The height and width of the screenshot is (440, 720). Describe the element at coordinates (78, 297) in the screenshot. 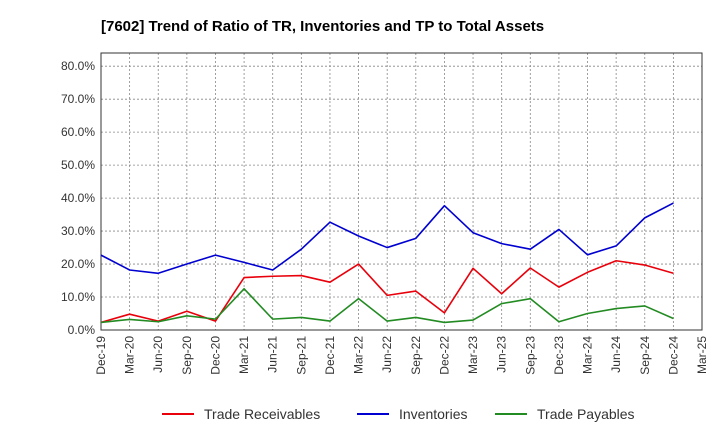

I see `y-tick-label: 10.0%` at that location.